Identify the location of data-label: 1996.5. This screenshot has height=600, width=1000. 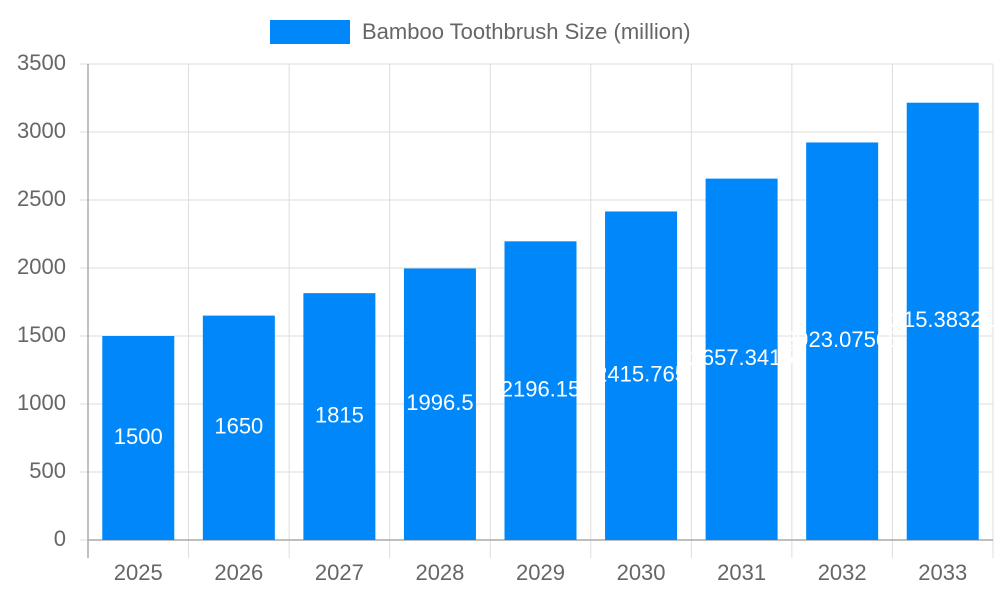
(439, 402).